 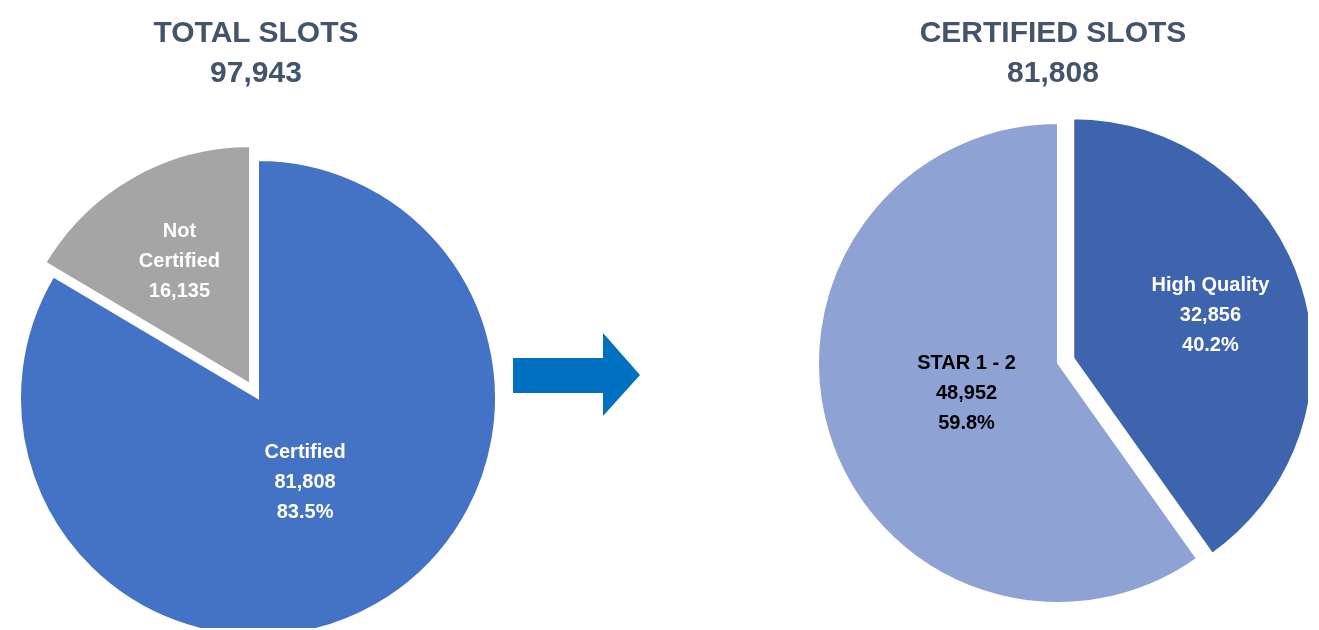 I want to click on data-label: 81,808 83.5%, so click(x=305, y=495).